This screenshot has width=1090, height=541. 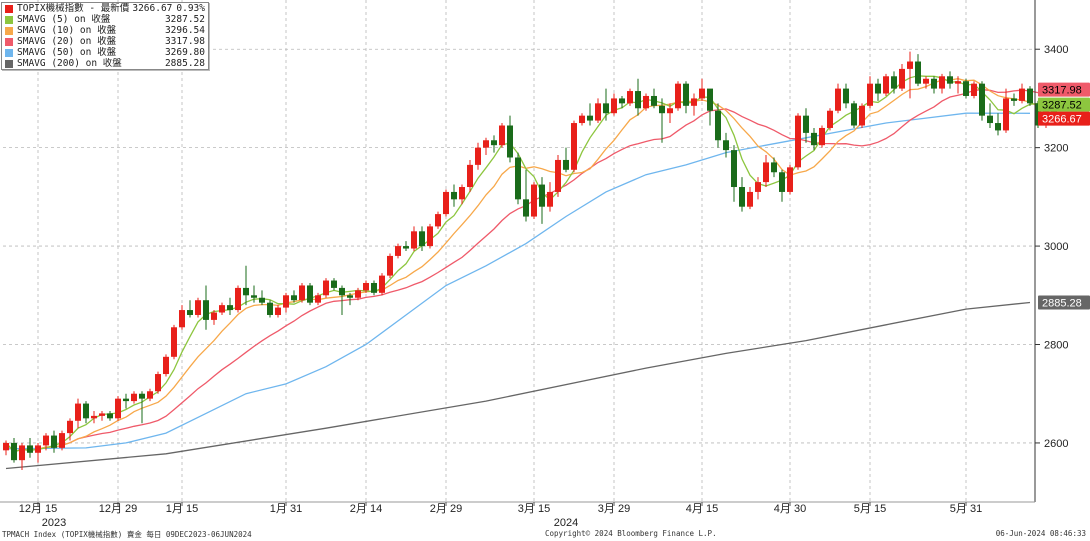 I want to click on legend-value: 3266.67, so click(x=152, y=8).